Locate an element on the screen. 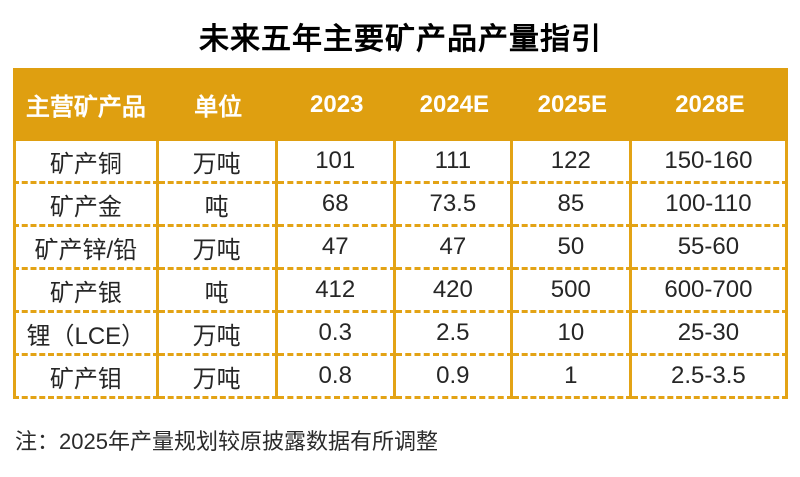  cell-2025e: 85 is located at coordinates (572, 205).